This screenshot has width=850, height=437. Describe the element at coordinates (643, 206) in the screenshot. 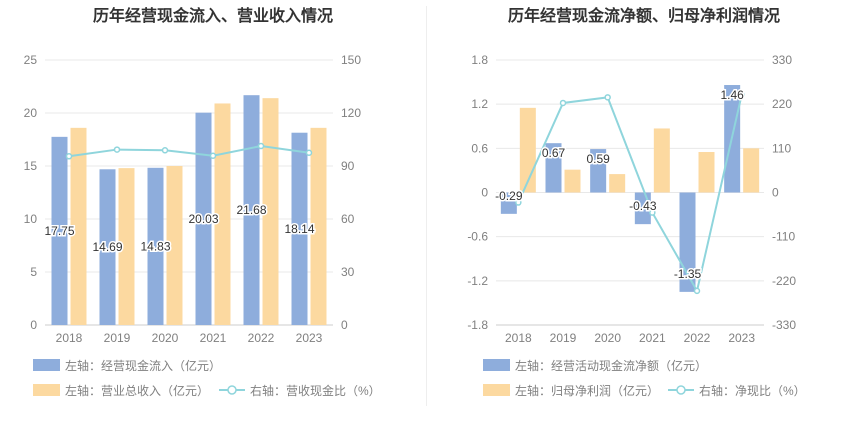

I see `bar-data-label: -0.43` at that location.